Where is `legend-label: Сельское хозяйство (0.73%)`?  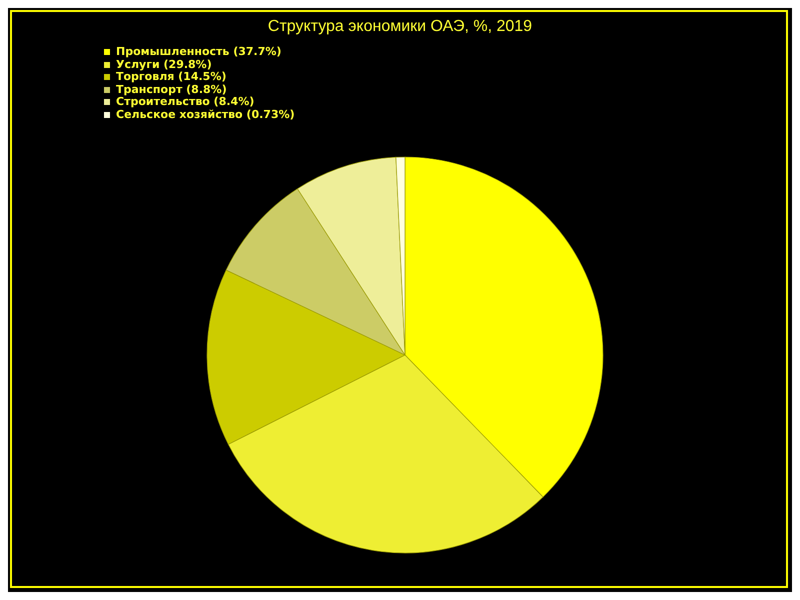 legend-label: Сельское хозяйство (0.73%) is located at coordinates (205, 114).